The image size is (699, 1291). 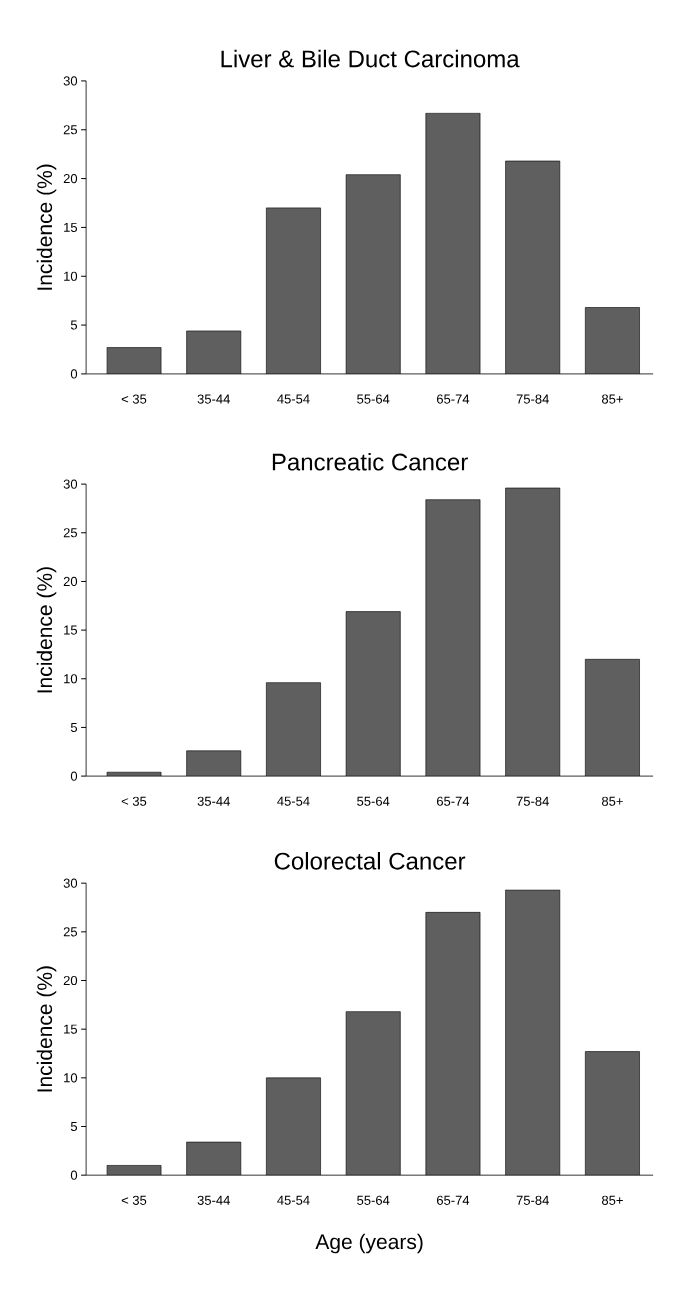 What do you see at coordinates (370, 461) in the screenshot?
I see `chart-title: Pancreatic Cancer` at bounding box center [370, 461].